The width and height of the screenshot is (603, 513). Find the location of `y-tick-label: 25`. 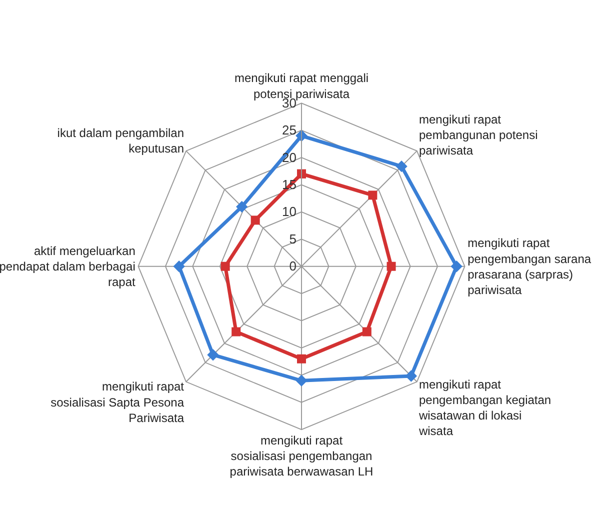

y-tick-label: 25 is located at coordinates (289, 130).